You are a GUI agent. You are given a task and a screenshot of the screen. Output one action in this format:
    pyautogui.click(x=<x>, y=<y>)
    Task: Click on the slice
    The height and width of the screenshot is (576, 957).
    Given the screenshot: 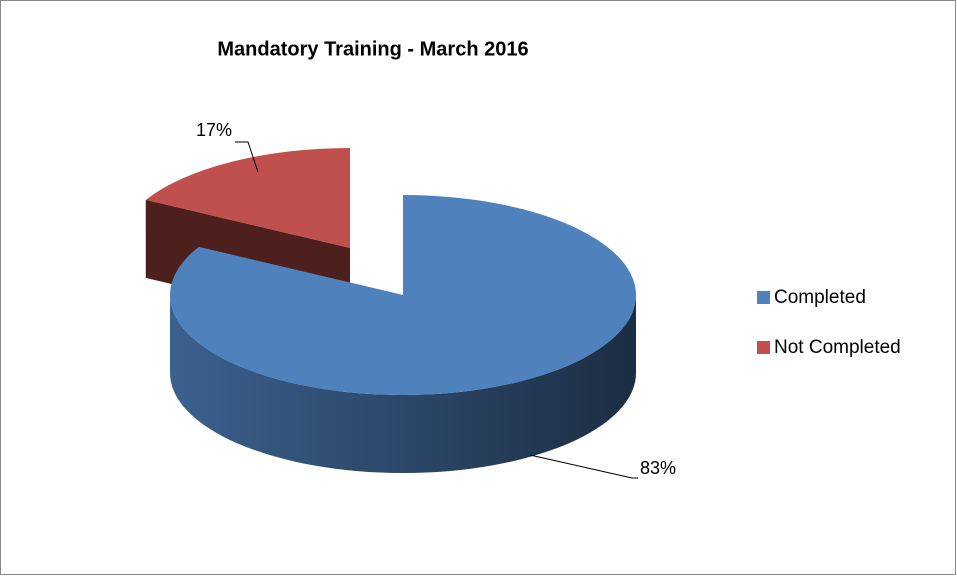 What is the action you would take?
    pyautogui.click(x=247, y=198)
    